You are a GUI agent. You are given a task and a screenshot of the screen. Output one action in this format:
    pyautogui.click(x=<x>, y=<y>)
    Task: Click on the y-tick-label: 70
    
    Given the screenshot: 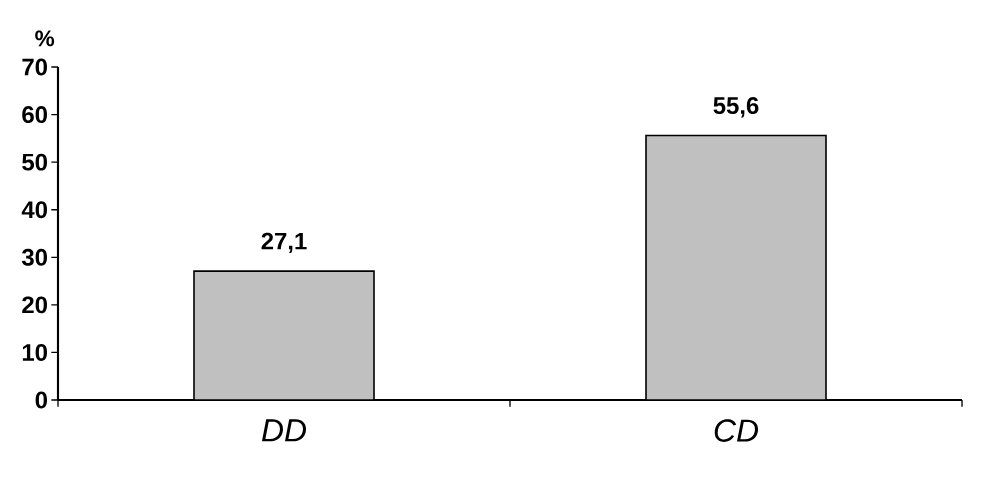 What is the action you would take?
    pyautogui.click(x=34, y=67)
    